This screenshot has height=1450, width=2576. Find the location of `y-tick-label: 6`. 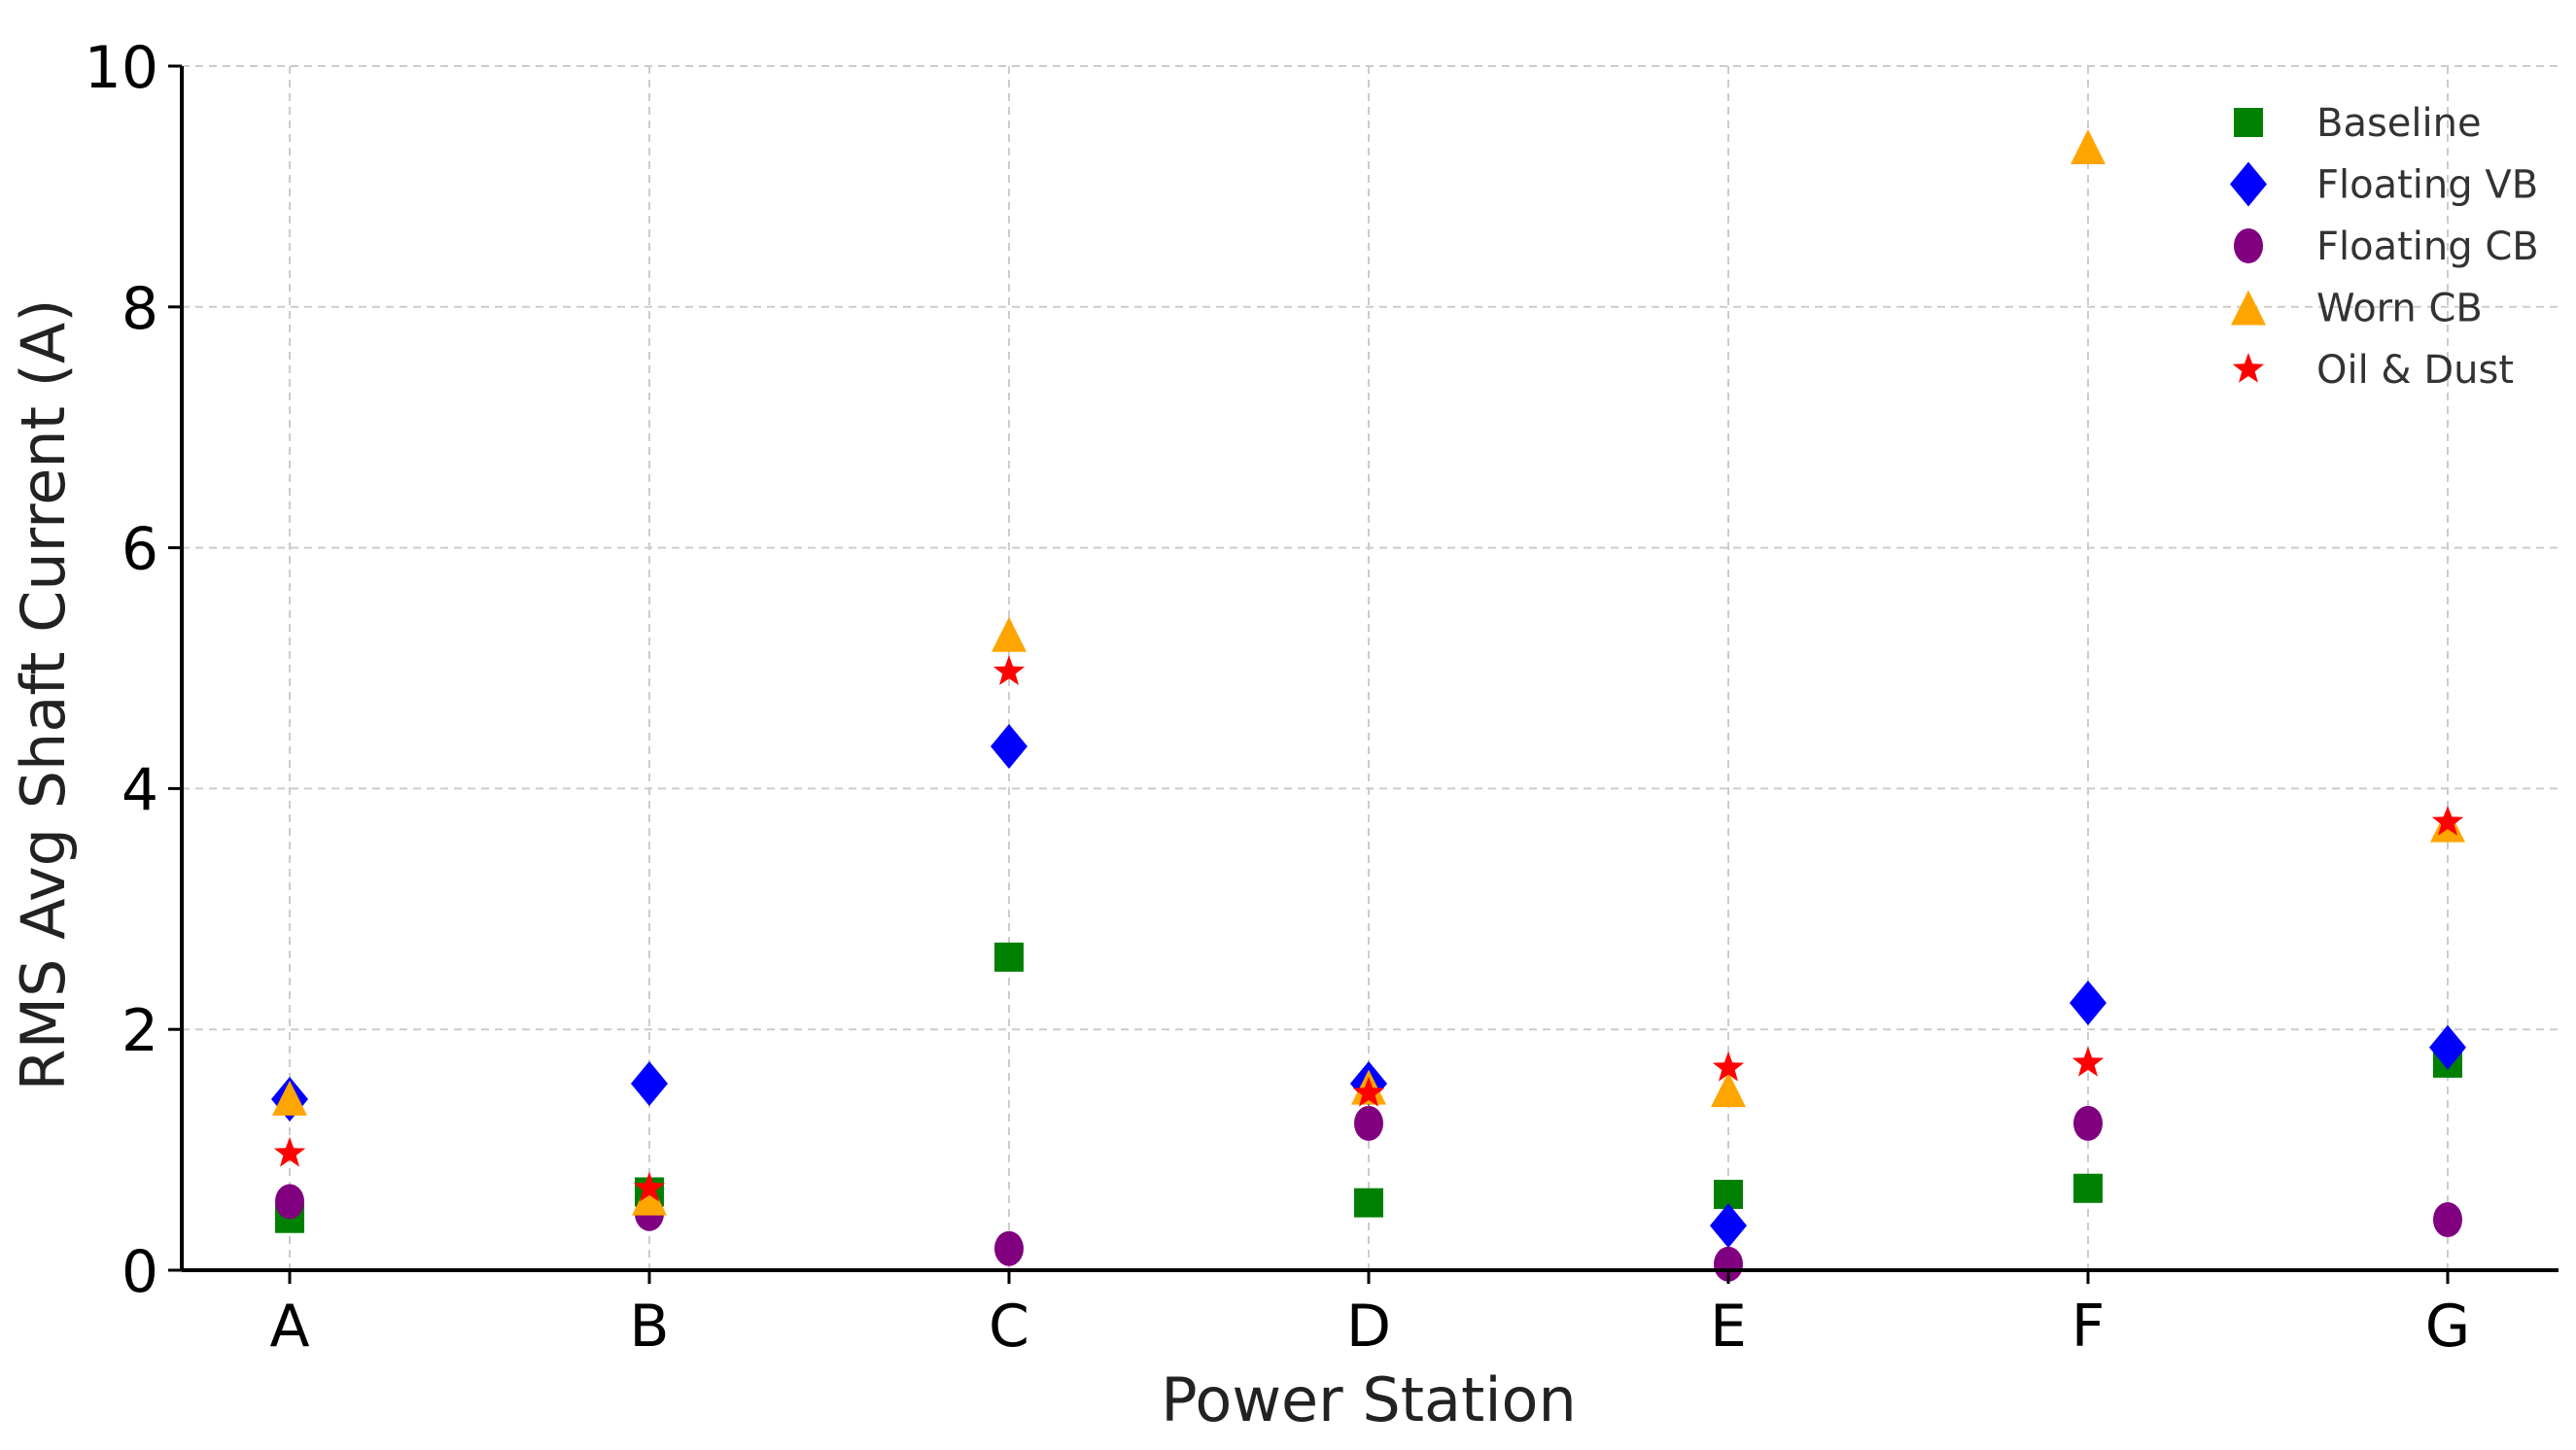

y-tick-label: 6 is located at coordinates (140, 550).